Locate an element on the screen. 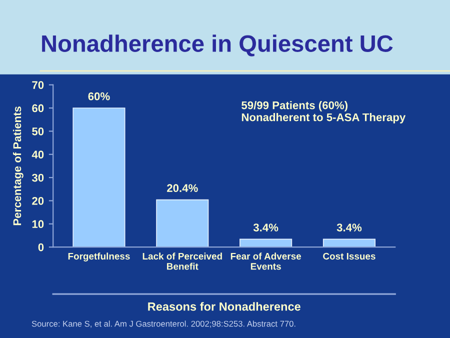 Image resolution: width=450 pixels, height=338 pixels. x-tick-label: Cost Issues is located at coordinates (349, 256).